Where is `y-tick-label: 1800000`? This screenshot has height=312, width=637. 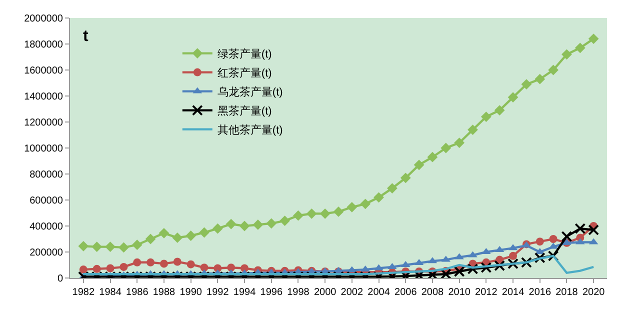
y-tick-label: 1800000 is located at coordinates (44, 45).